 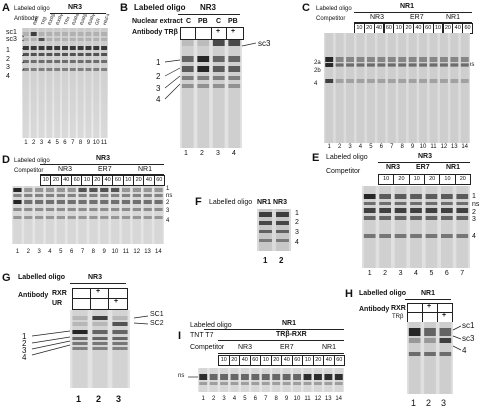 I want to click on band-leaders, so click(x=90, y=335).